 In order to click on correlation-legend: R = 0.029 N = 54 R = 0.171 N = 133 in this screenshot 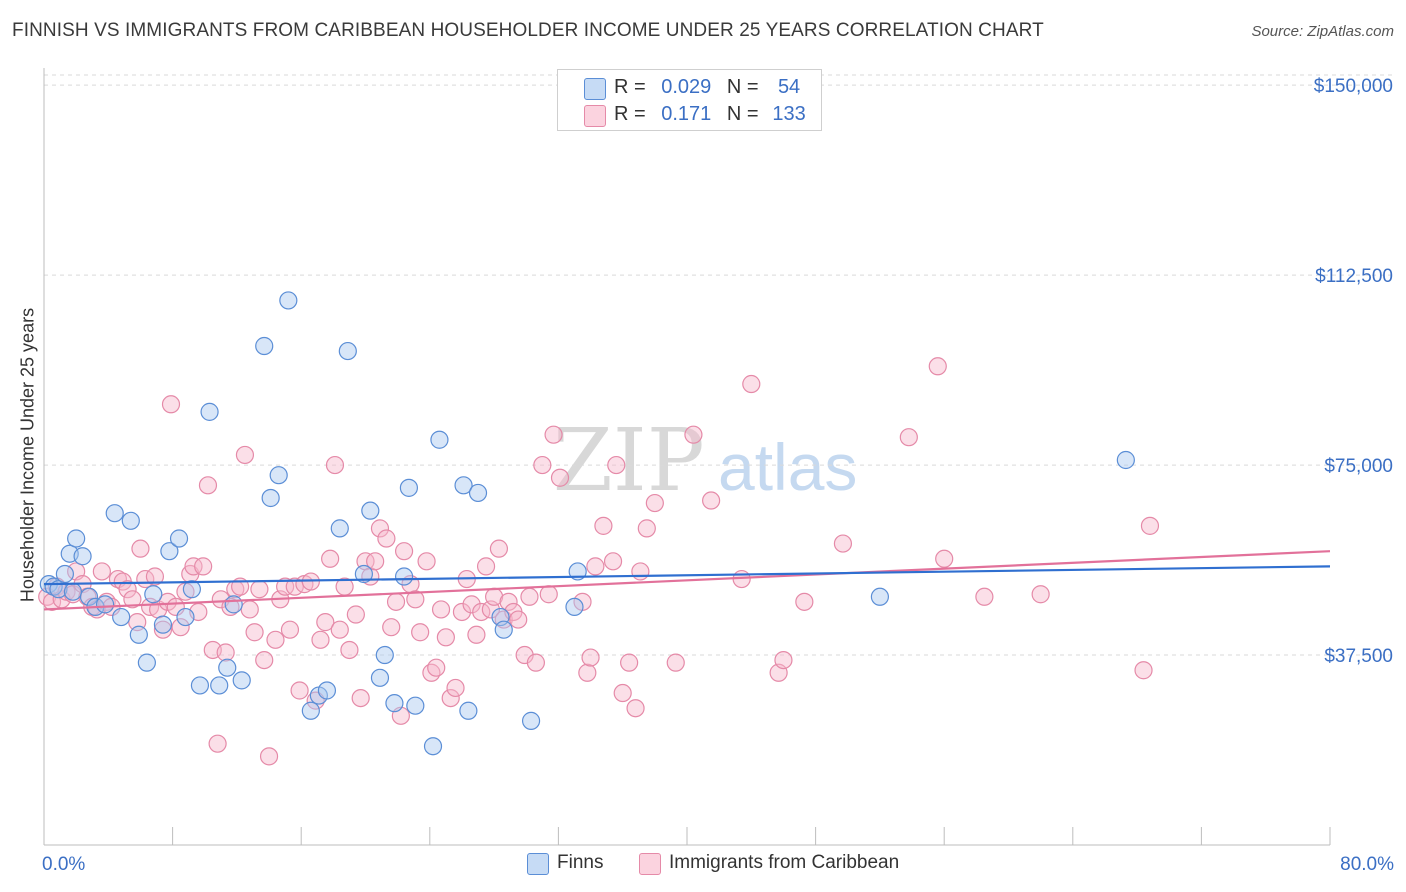, I will do `click(689, 100)`.